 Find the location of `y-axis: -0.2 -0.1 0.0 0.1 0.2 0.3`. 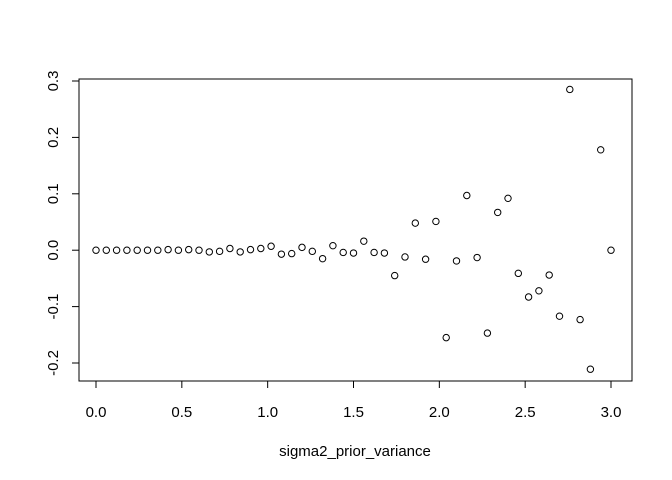

y-axis: -0.2 -0.1 0.0 0.1 0.2 0.3 is located at coordinates (62, 223).